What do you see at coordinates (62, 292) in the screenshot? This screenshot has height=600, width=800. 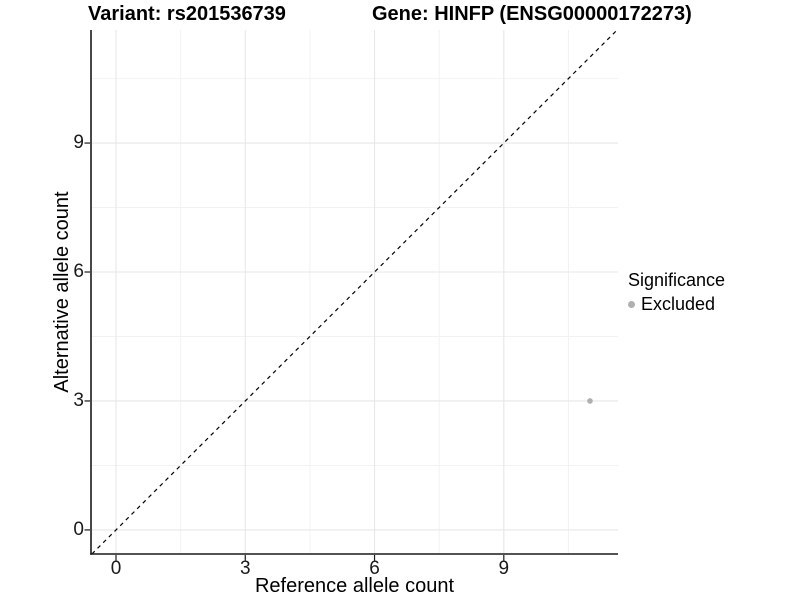 I see `y-axis-title: Alternative allele count` at bounding box center [62, 292].